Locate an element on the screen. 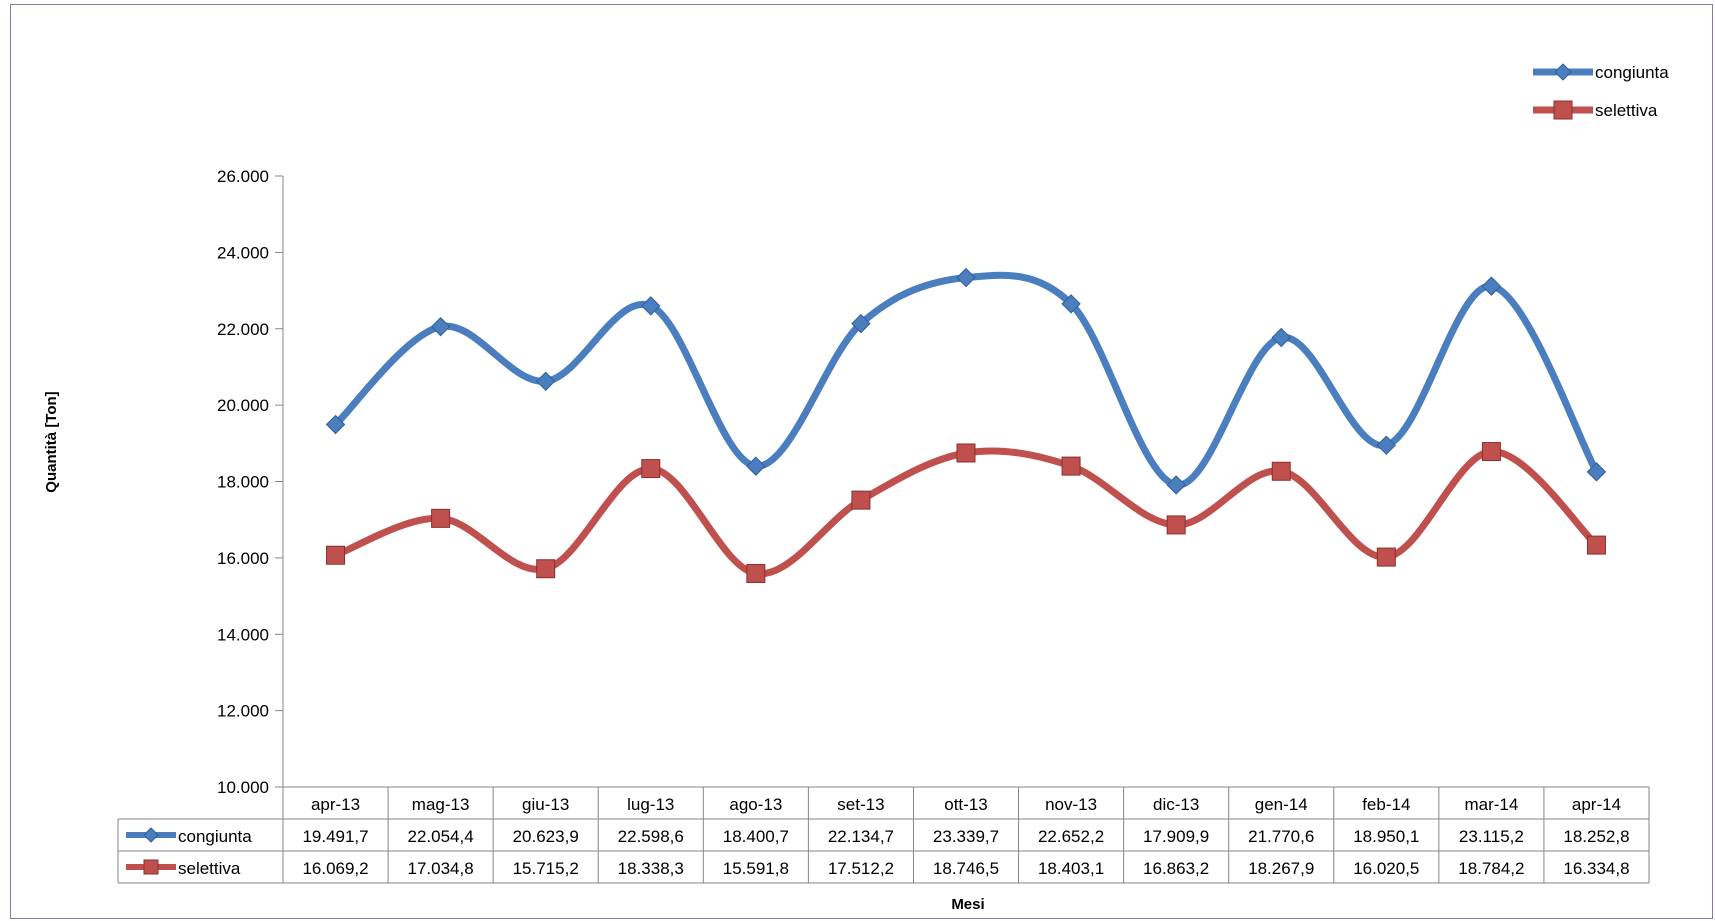 This screenshot has height=921, width=1715. table-value: 15.591,8 is located at coordinates (756, 868).